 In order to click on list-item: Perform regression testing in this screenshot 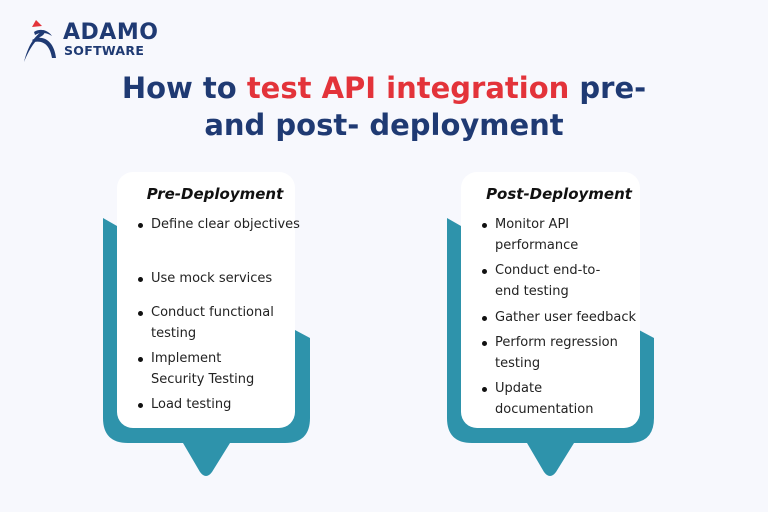, I will do `click(552, 353)`.